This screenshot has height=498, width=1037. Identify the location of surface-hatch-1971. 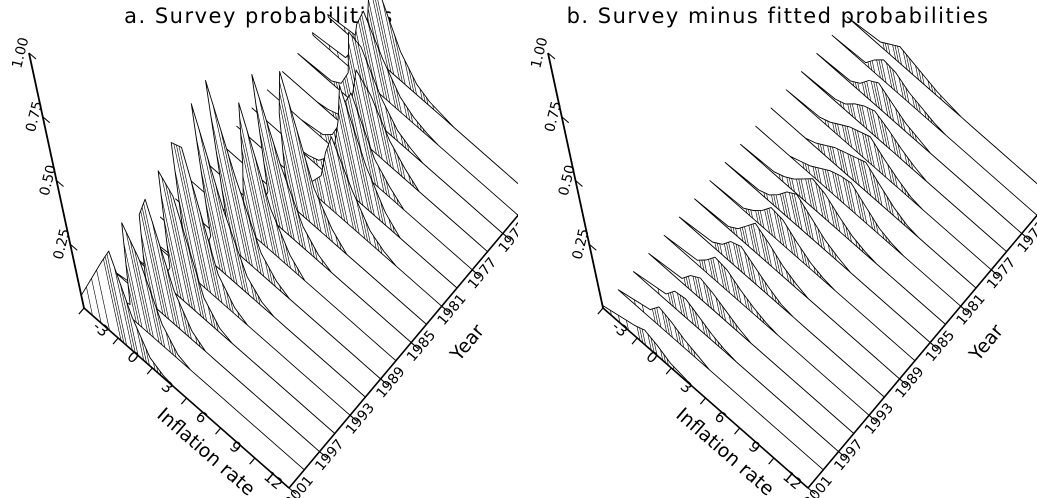
(899, 91).